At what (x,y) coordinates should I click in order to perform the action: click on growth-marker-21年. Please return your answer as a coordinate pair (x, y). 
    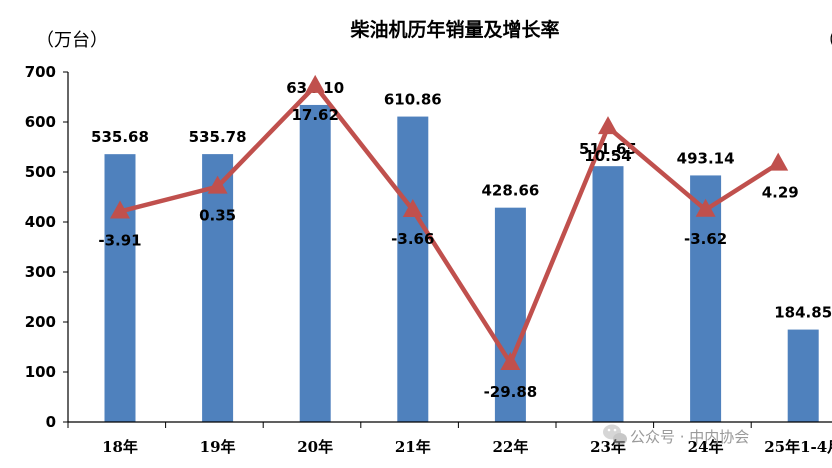
    Looking at the image, I should click on (412, 208).